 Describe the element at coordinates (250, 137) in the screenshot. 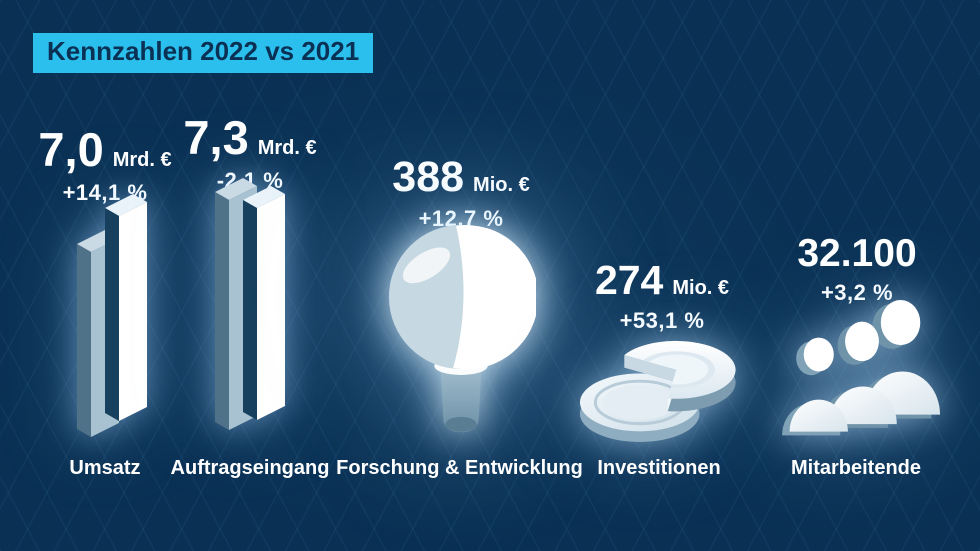

I see `kpi-value-line: 7,3 Mrd. €` at that location.